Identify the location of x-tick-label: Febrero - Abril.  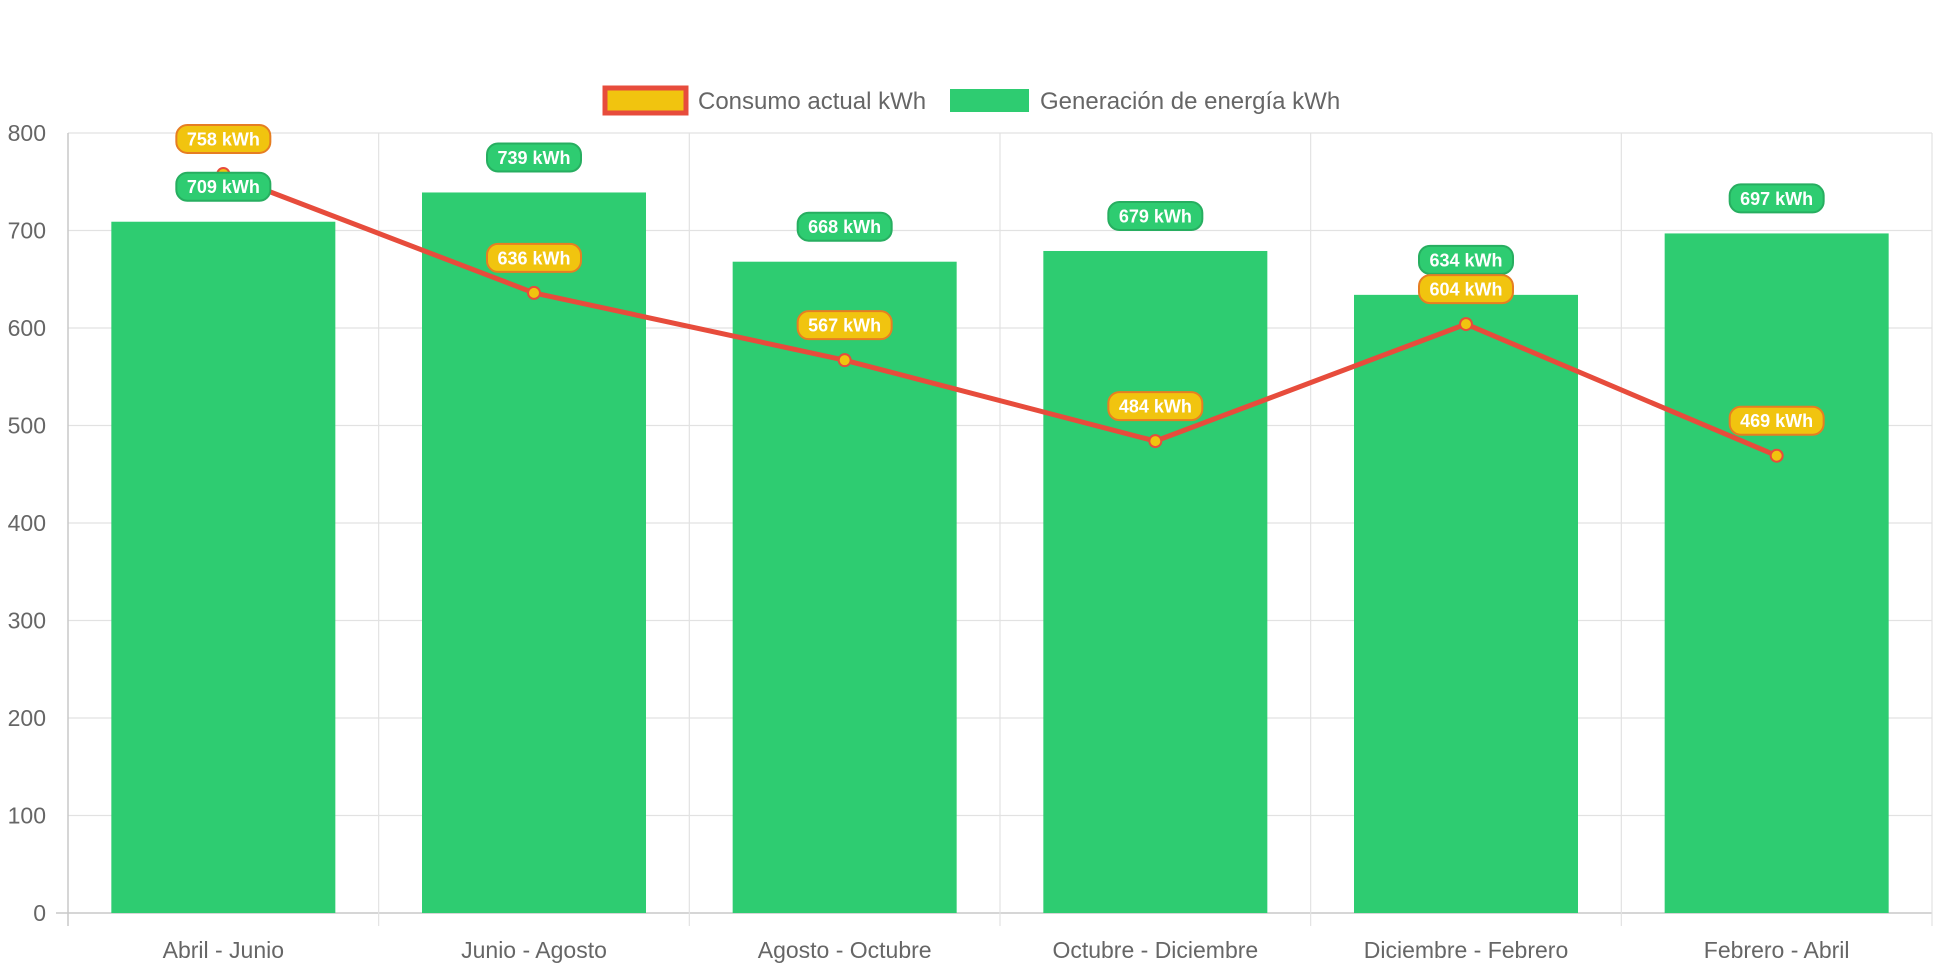
(1777, 950).